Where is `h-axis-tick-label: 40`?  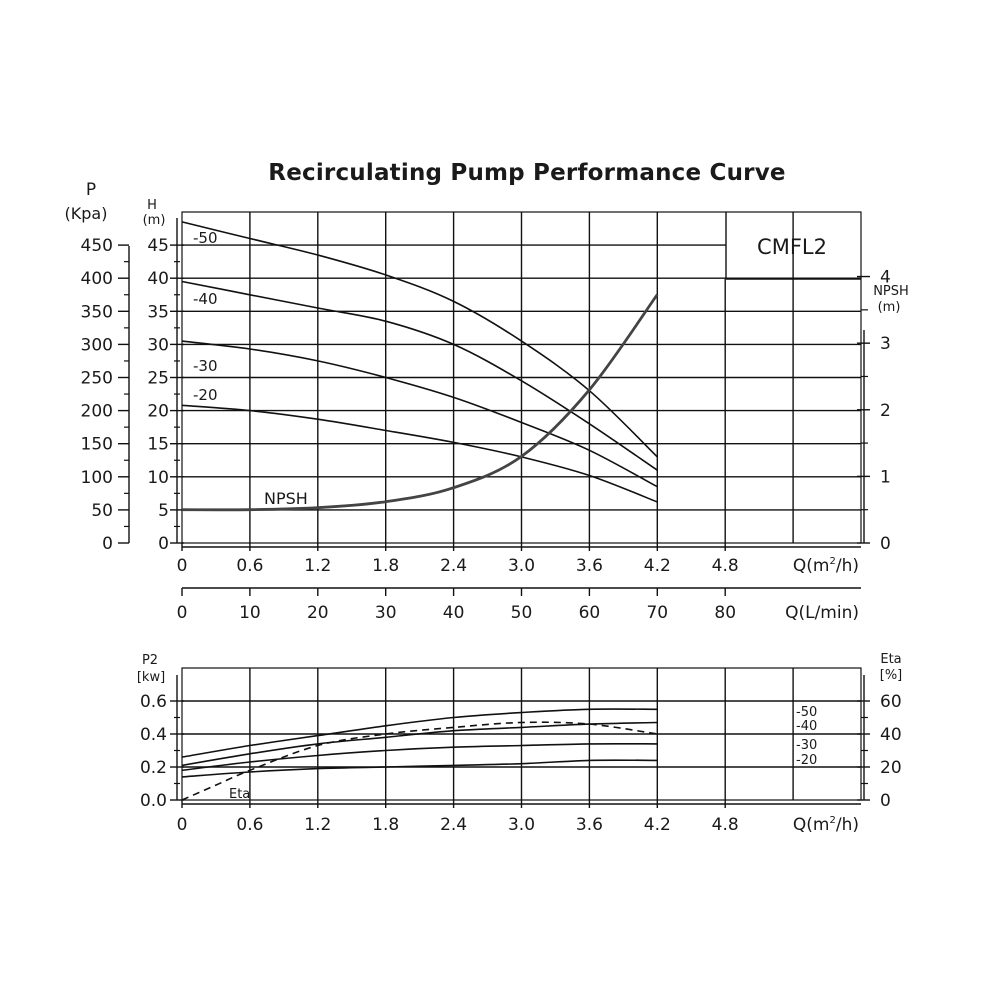 h-axis-tick-label: 40 is located at coordinates (158, 279).